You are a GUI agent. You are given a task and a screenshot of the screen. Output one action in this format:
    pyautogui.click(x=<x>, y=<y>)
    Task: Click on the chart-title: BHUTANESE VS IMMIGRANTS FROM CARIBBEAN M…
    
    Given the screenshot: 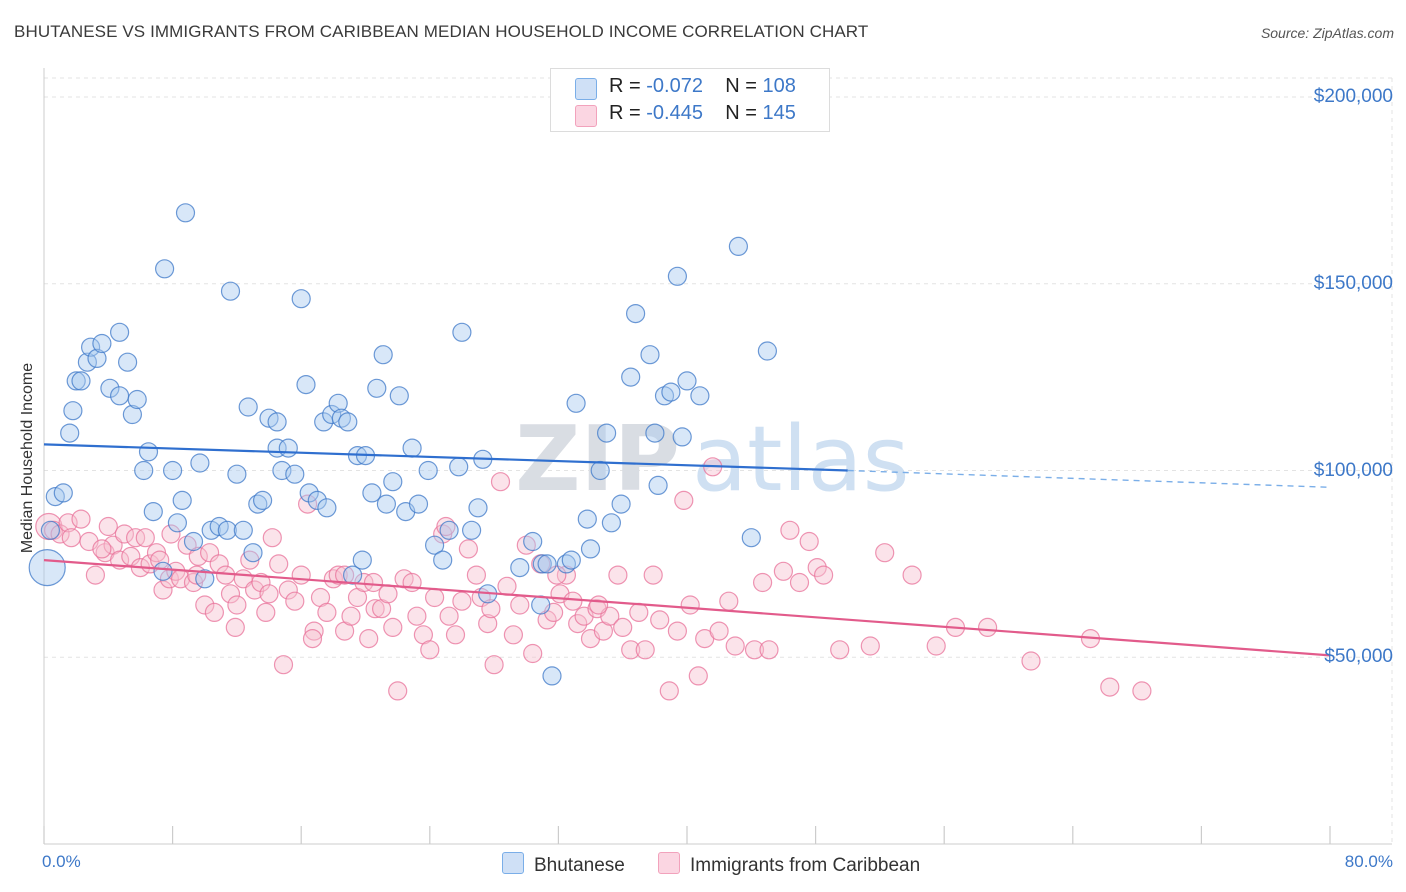 What is the action you would take?
    pyautogui.click(x=441, y=31)
    